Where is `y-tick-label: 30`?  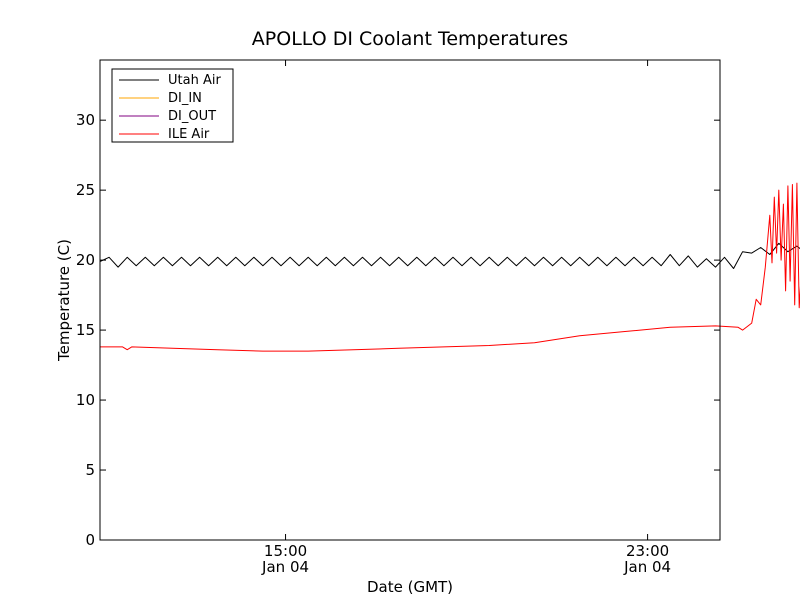
y-tick-label: 30 is located at coordinates (85, 120).